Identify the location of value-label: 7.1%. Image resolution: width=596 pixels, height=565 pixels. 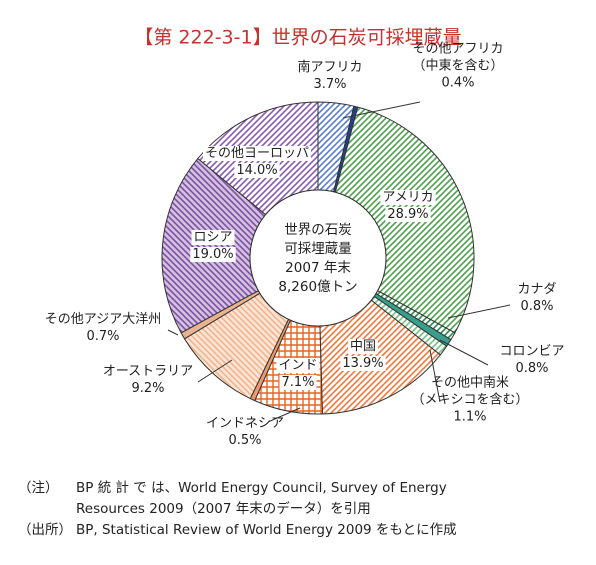
(297, 382).